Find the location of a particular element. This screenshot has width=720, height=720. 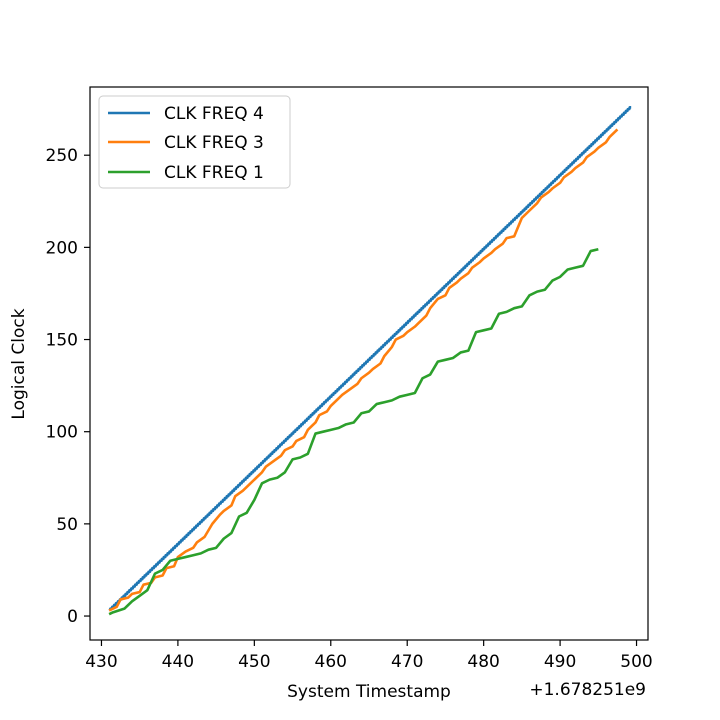

y-axis-label: Logical Clock is located at coordinates (19, 363).